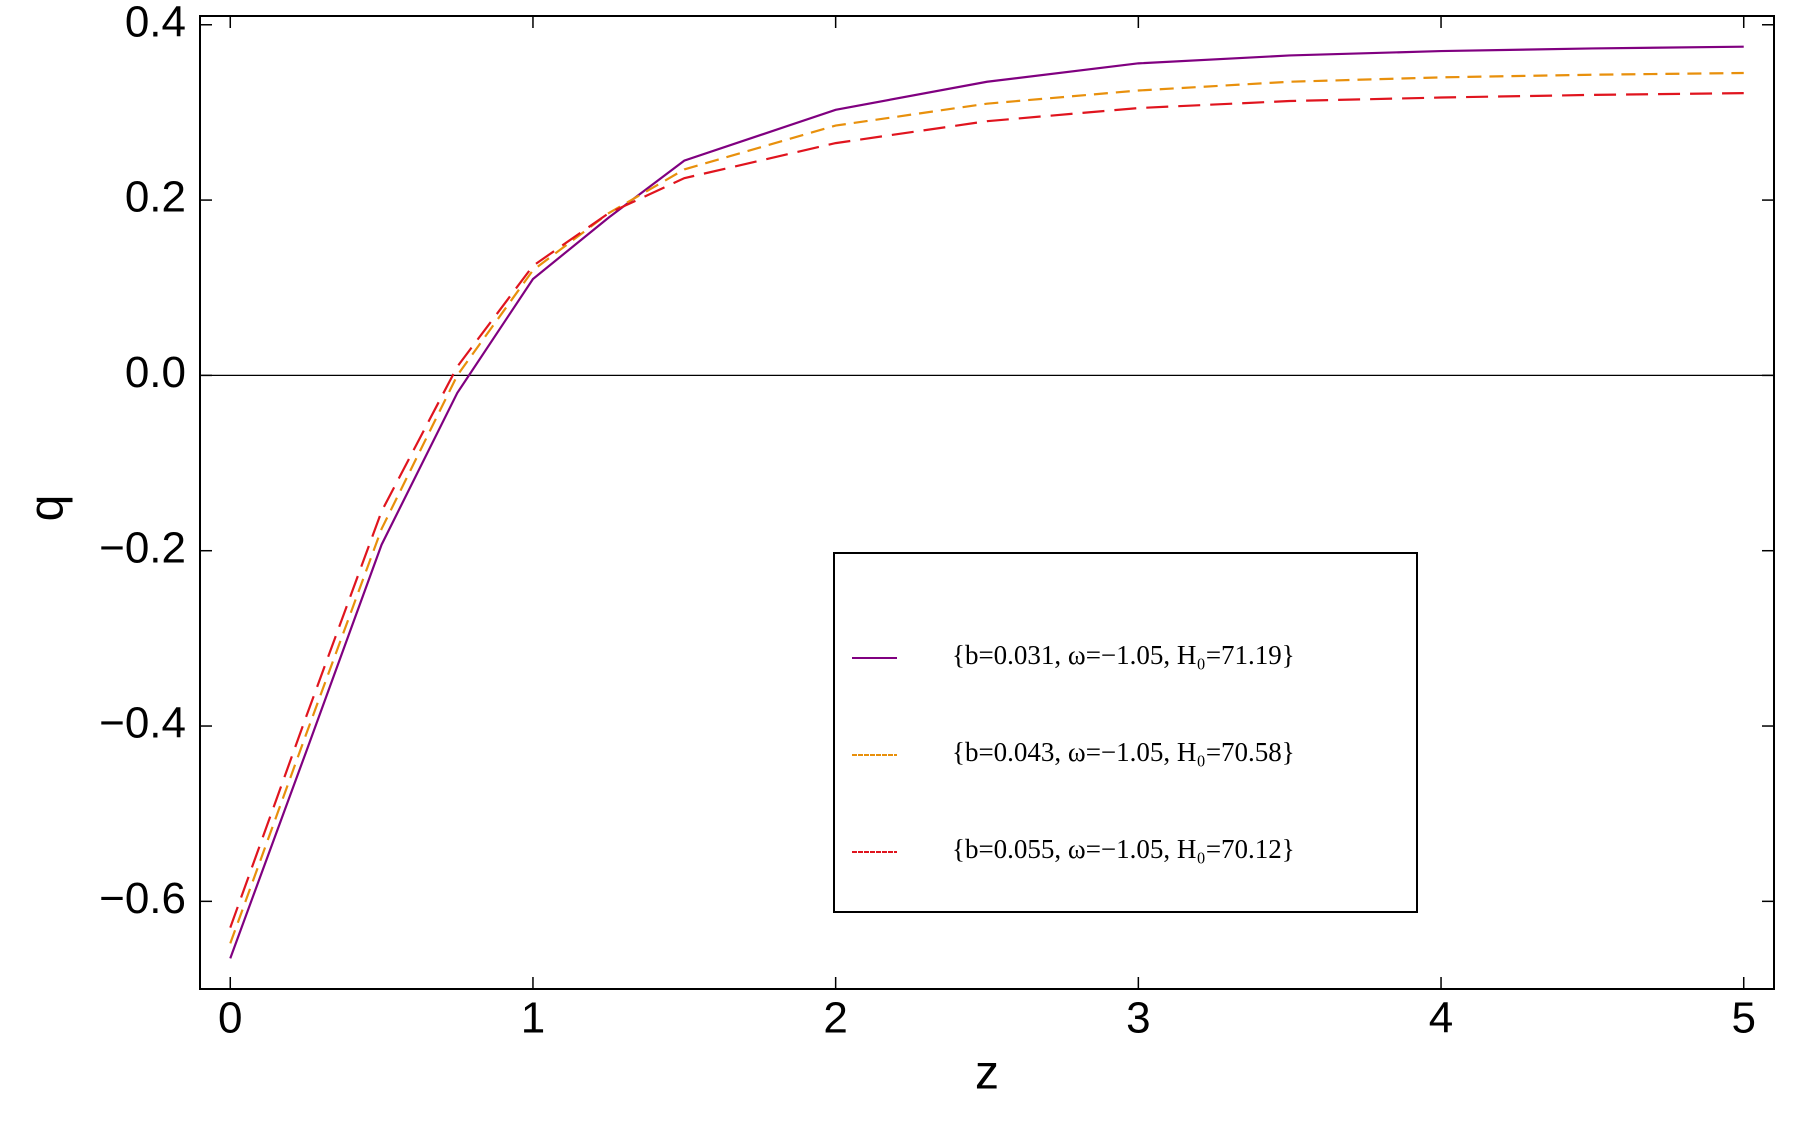 This screenshot has height=1123, width=1800. What do you see at coordinates (1123, 849) in the screenshot?
I see `legend-label: {b=0.055, ω=−1.05, H₀=70.12}` at bounding box center [1123, 849].